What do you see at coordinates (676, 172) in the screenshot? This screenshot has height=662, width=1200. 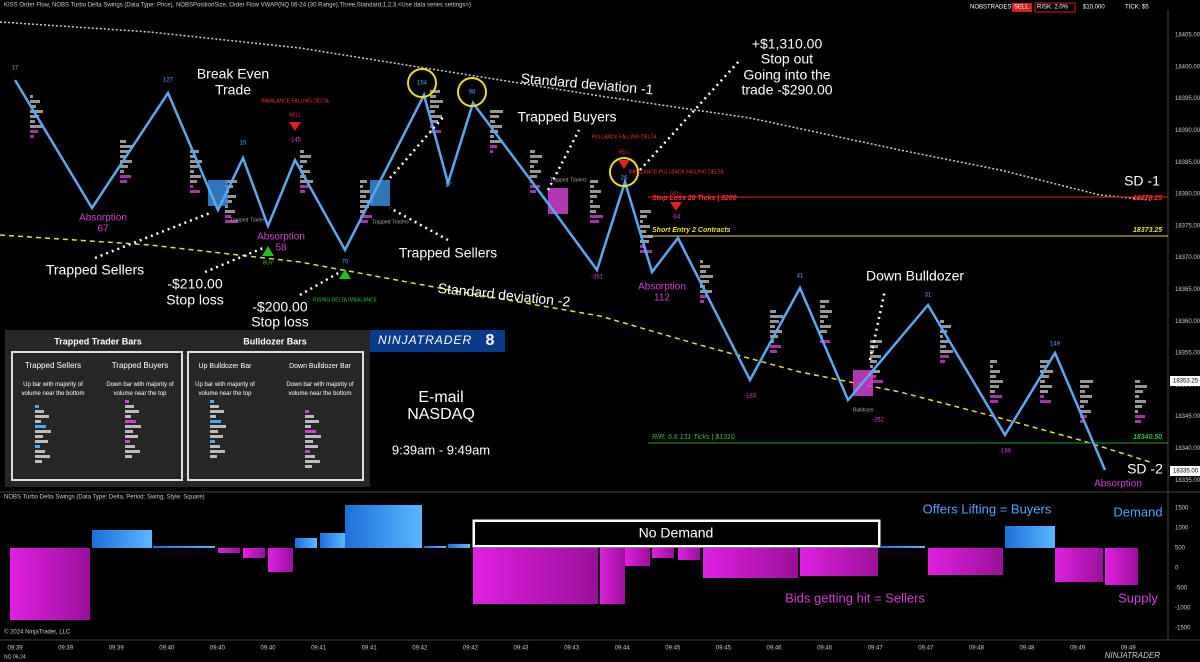 I see `signal-label: IMBALANCE PULLBACK FALLING DELTA` at bounding box center [676, 172].